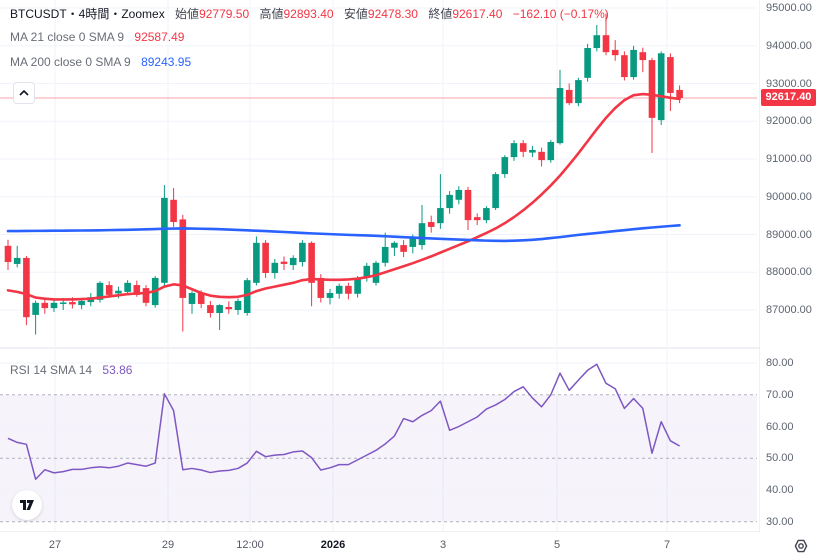 This screenshot has width=817, height=560. I want to click on rsi-label: RSI 14 SMA 14, so click(51, 370).